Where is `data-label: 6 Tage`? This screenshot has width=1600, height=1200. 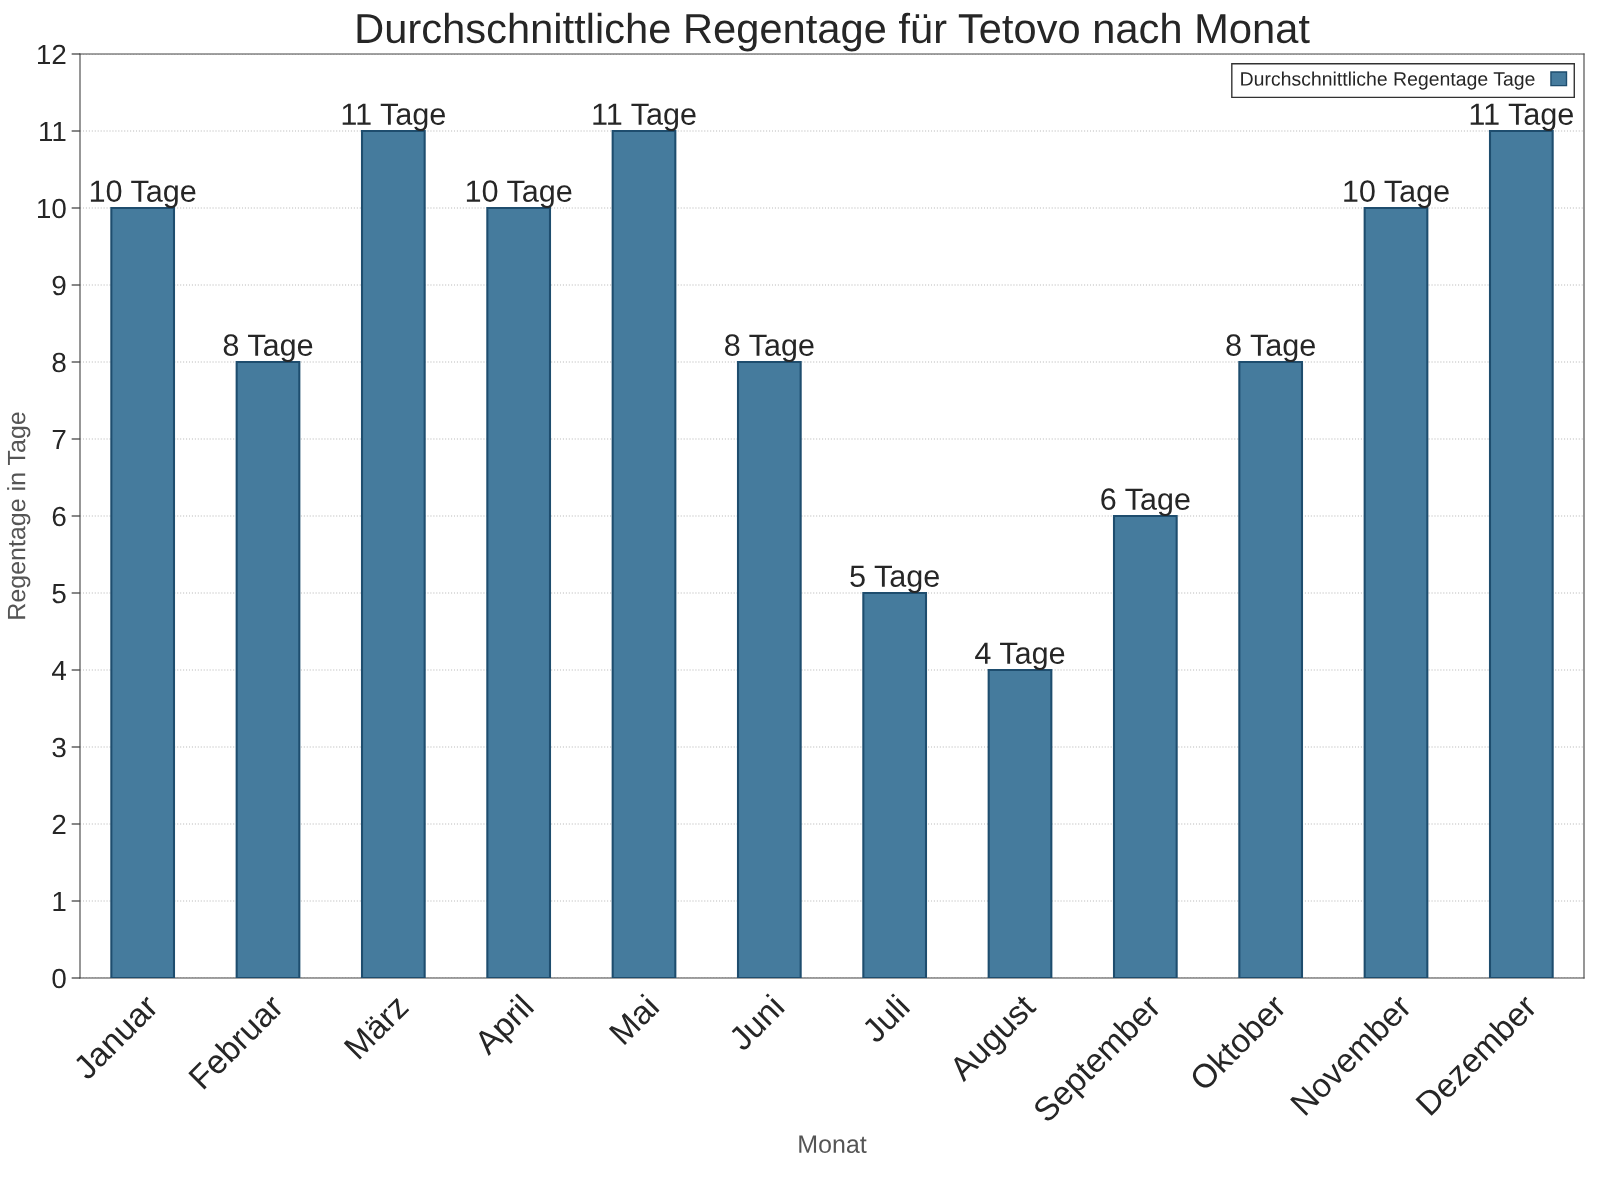
data-label: 6 Tage is located at coordinates (1145, 502).